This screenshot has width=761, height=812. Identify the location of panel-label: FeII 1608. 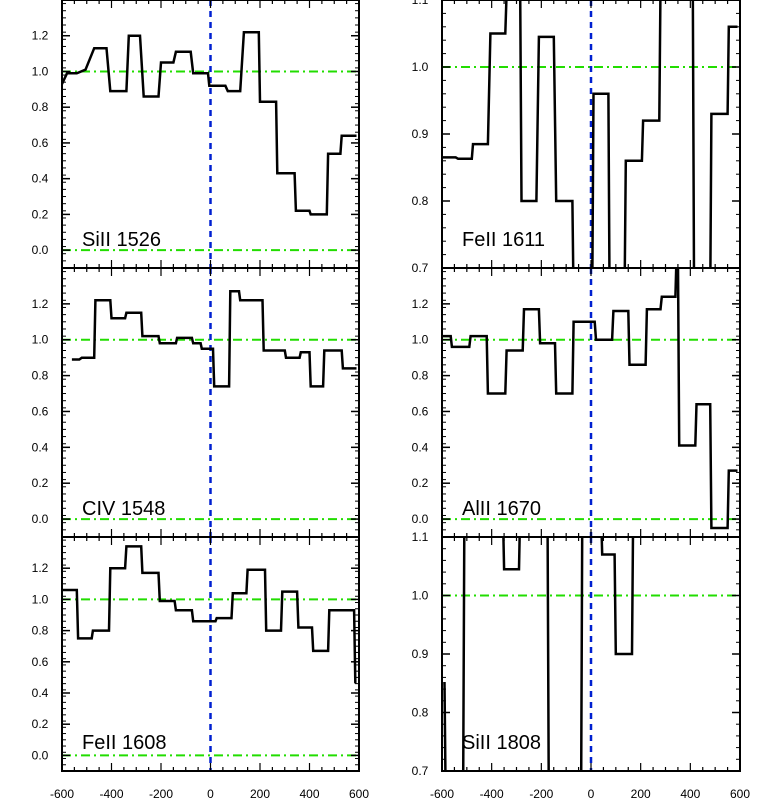
(124, 743).